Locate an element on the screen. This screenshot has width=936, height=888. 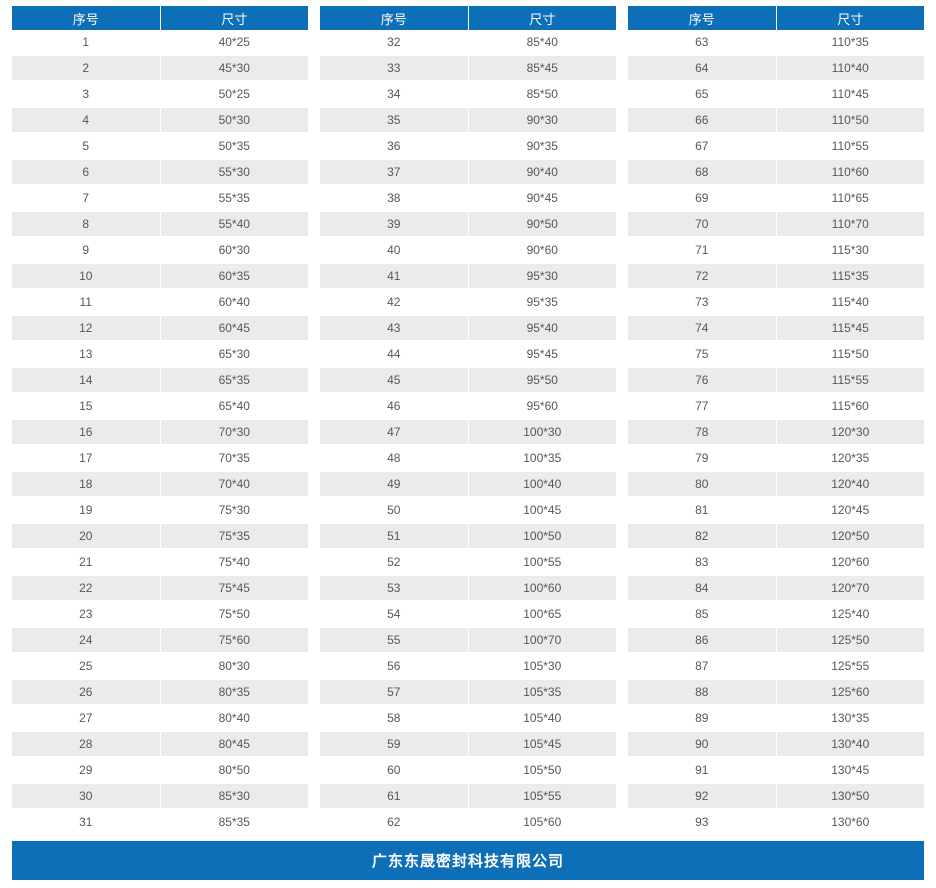
table-row: 64 110*40 is located at coordinates (776, 69).